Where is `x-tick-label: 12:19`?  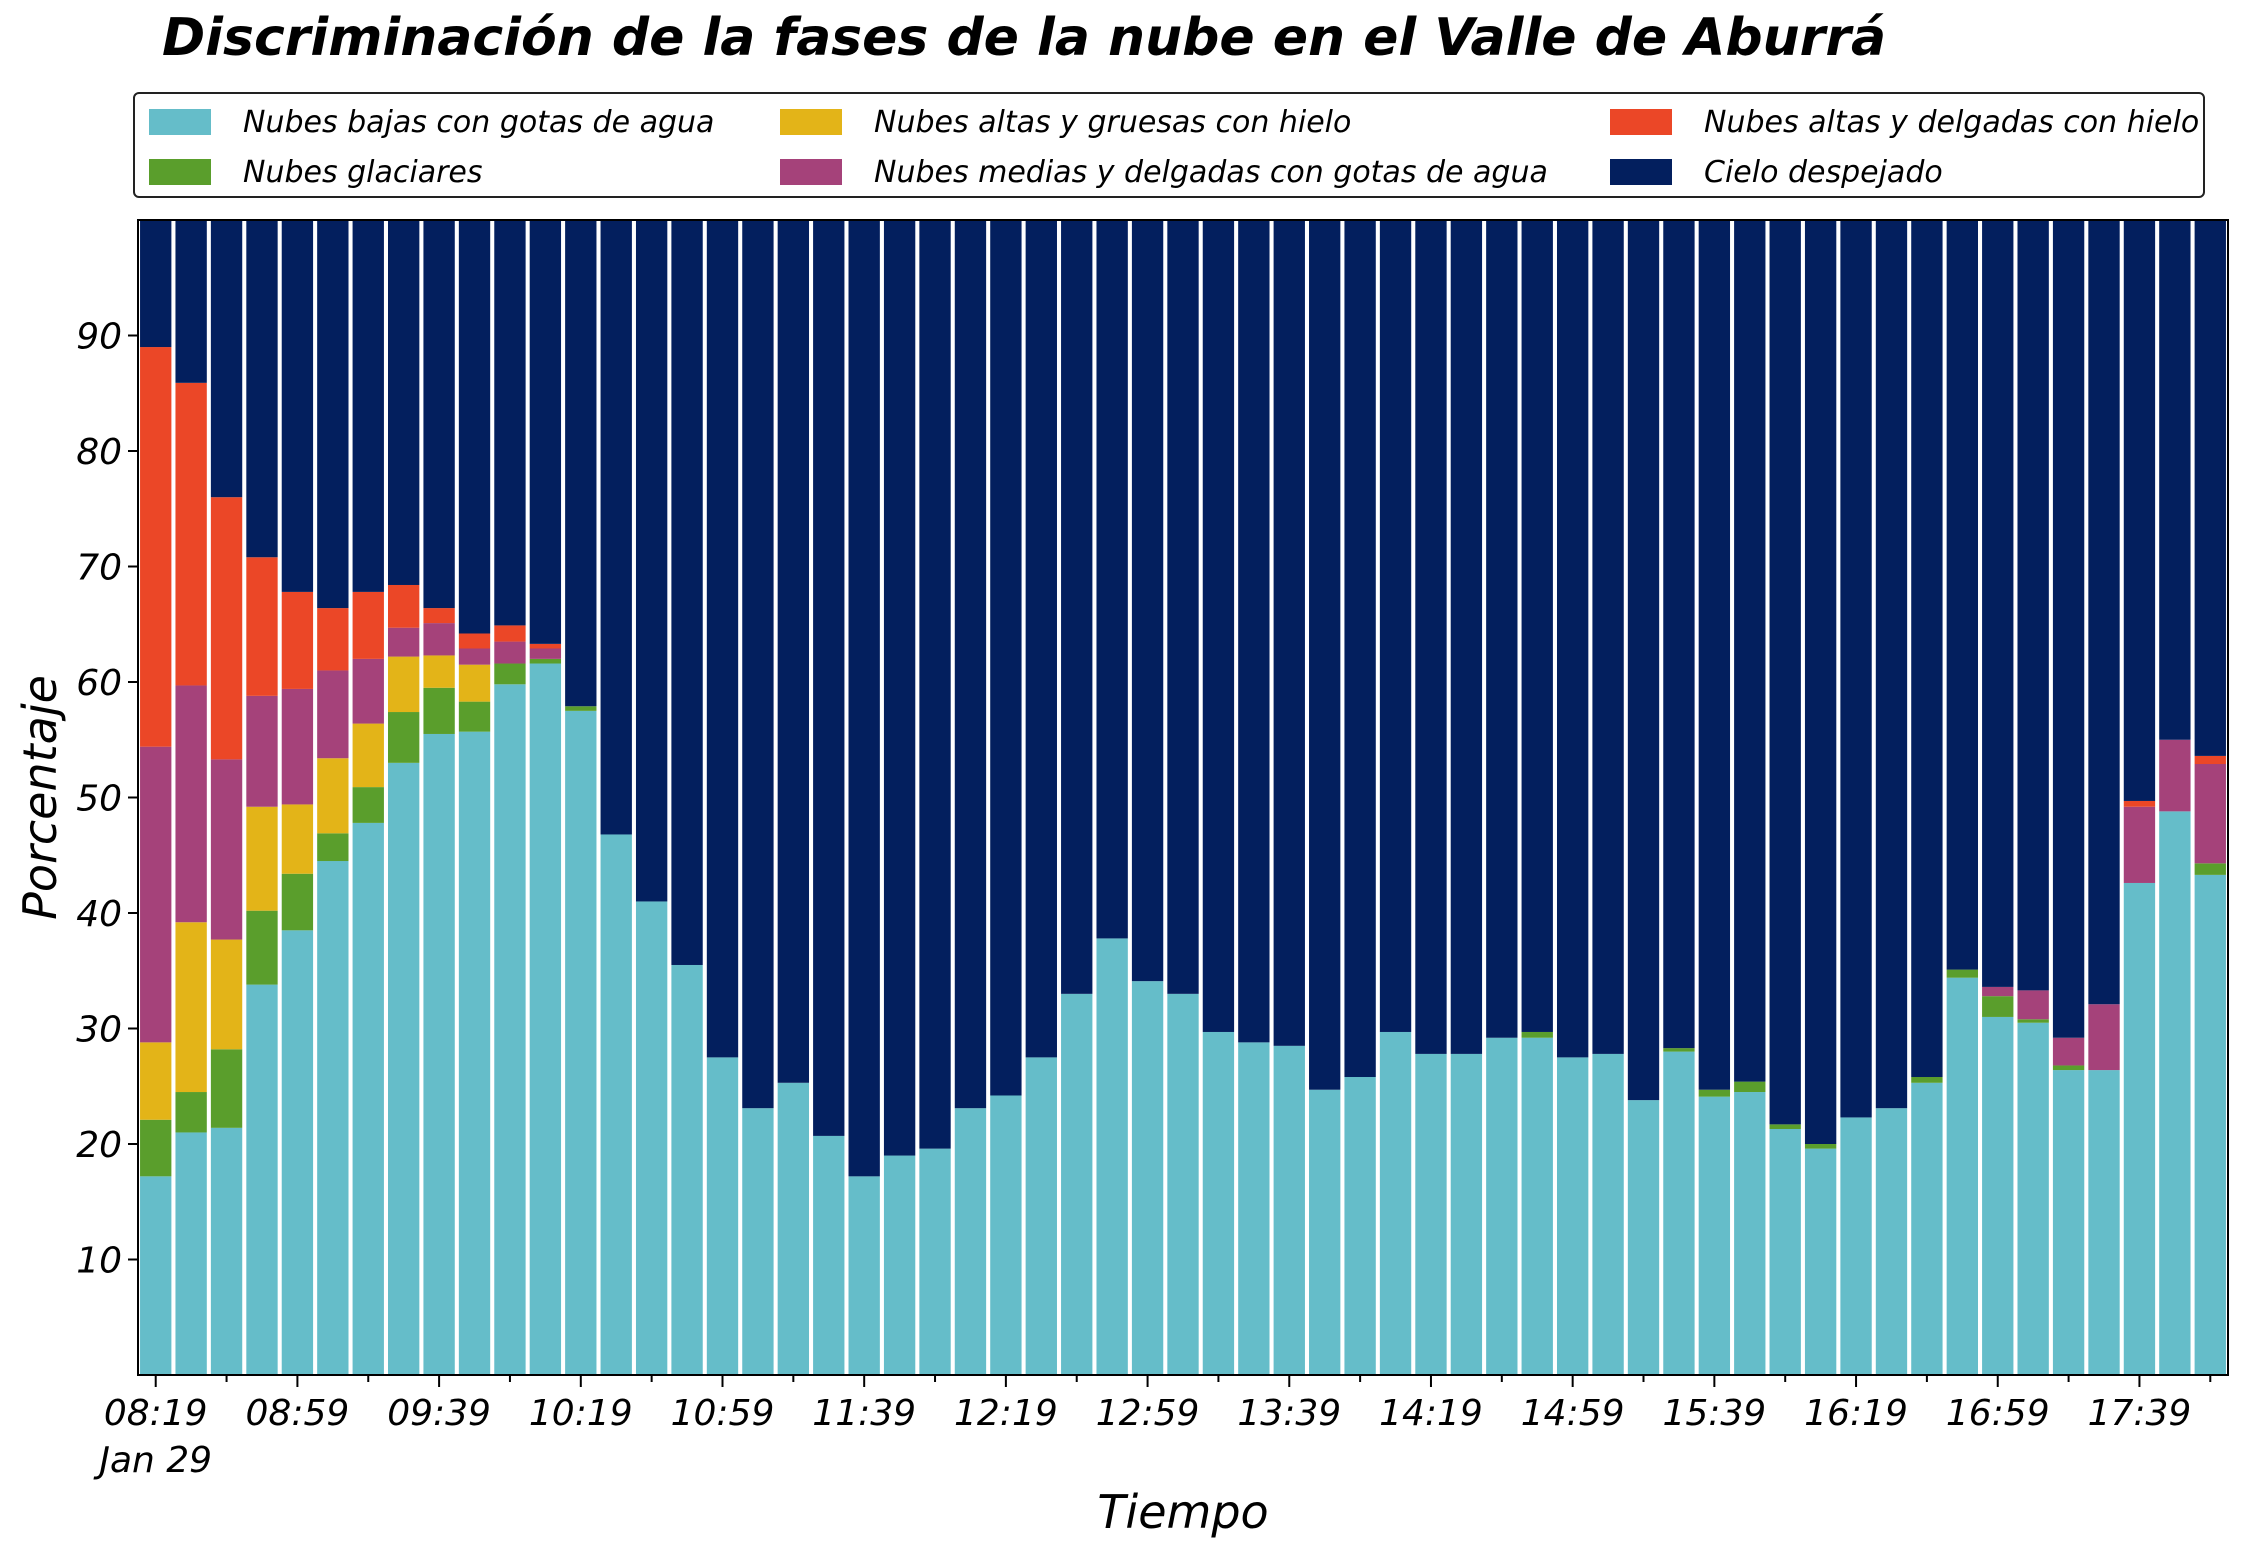
x-tick-label: 12:19 is located at coordinates (1006, 1413).